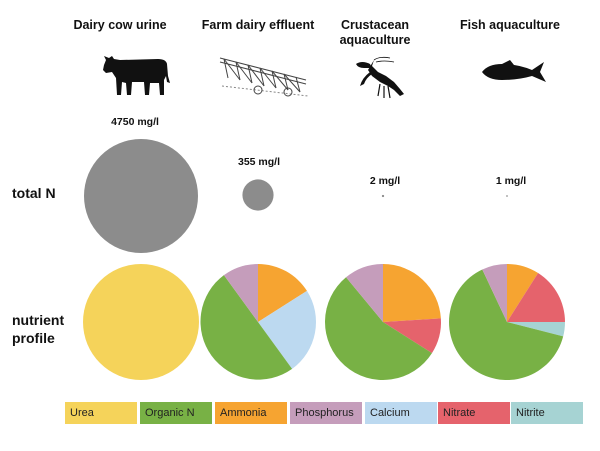 The width and height of the screenshot is (600, 451). I want to click on fish-icon, so click(514, 71).